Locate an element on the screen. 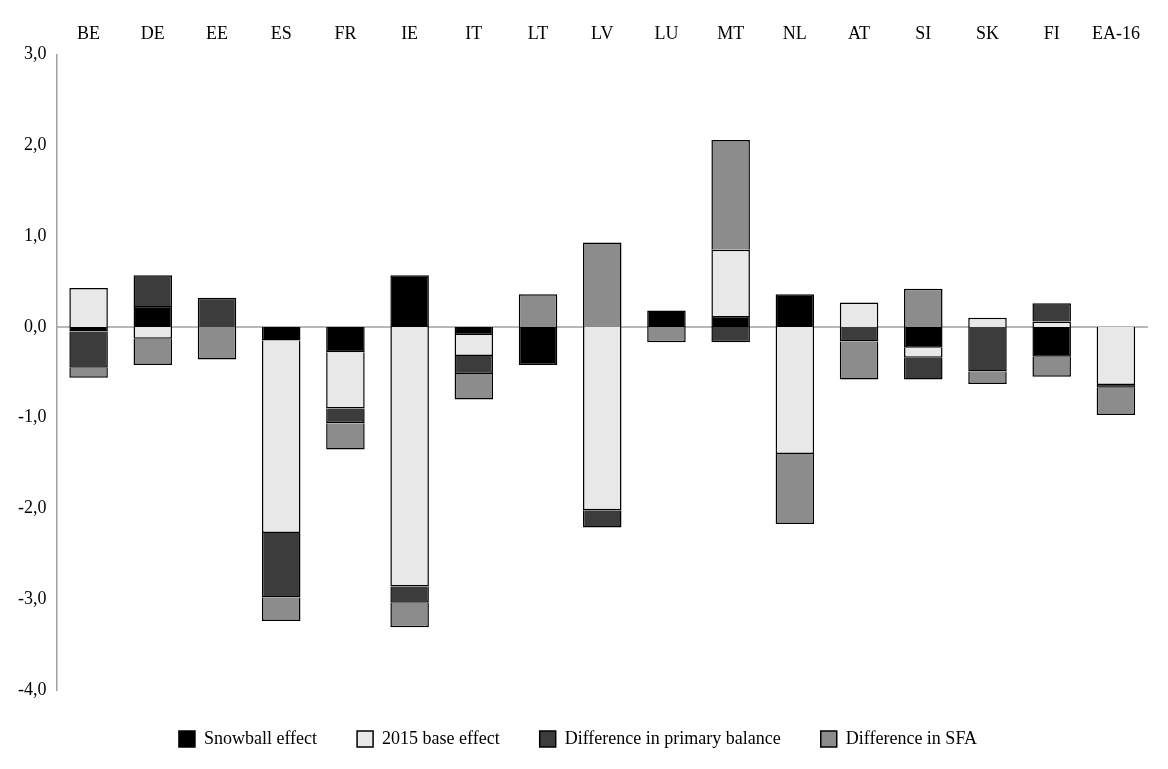 The height and width of the screenshot is (769, 1168). x-tick-label: FR is located at coordinates (345, 32).